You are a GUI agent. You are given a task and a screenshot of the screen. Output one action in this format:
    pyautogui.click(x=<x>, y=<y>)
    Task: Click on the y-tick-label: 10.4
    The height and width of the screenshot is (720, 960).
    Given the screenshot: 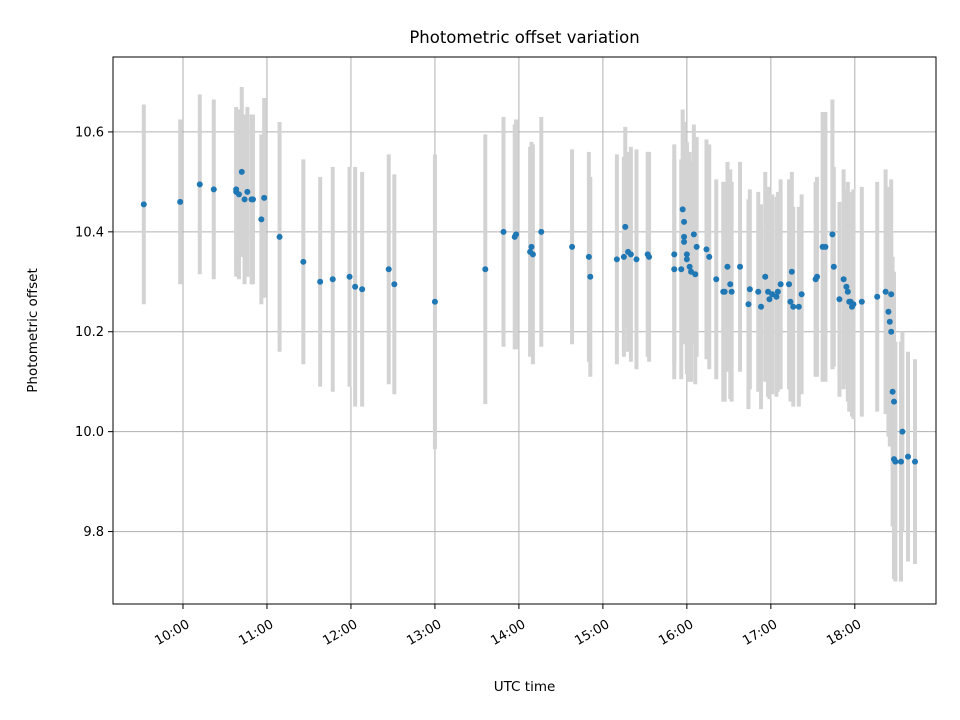 What is the action you would take?
    pyautogui.click(x=89, y=232)
    